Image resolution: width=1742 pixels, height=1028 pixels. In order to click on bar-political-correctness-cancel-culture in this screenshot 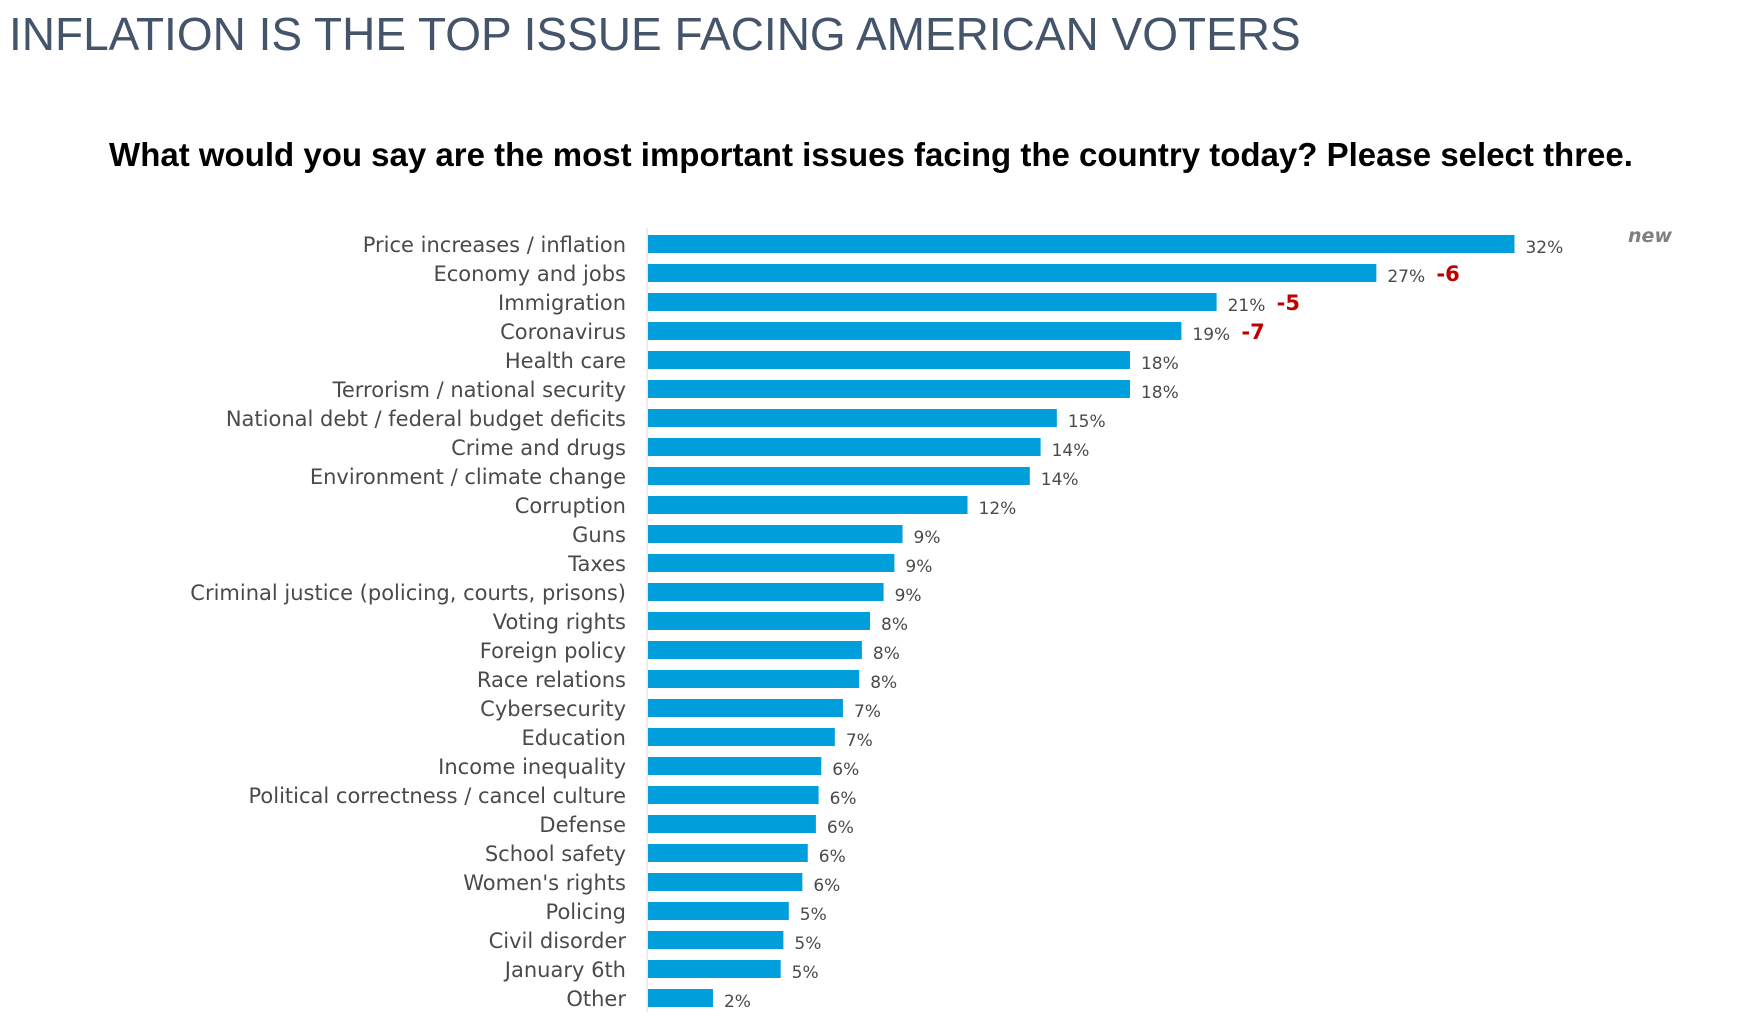, I will do `click(733, 795)`.